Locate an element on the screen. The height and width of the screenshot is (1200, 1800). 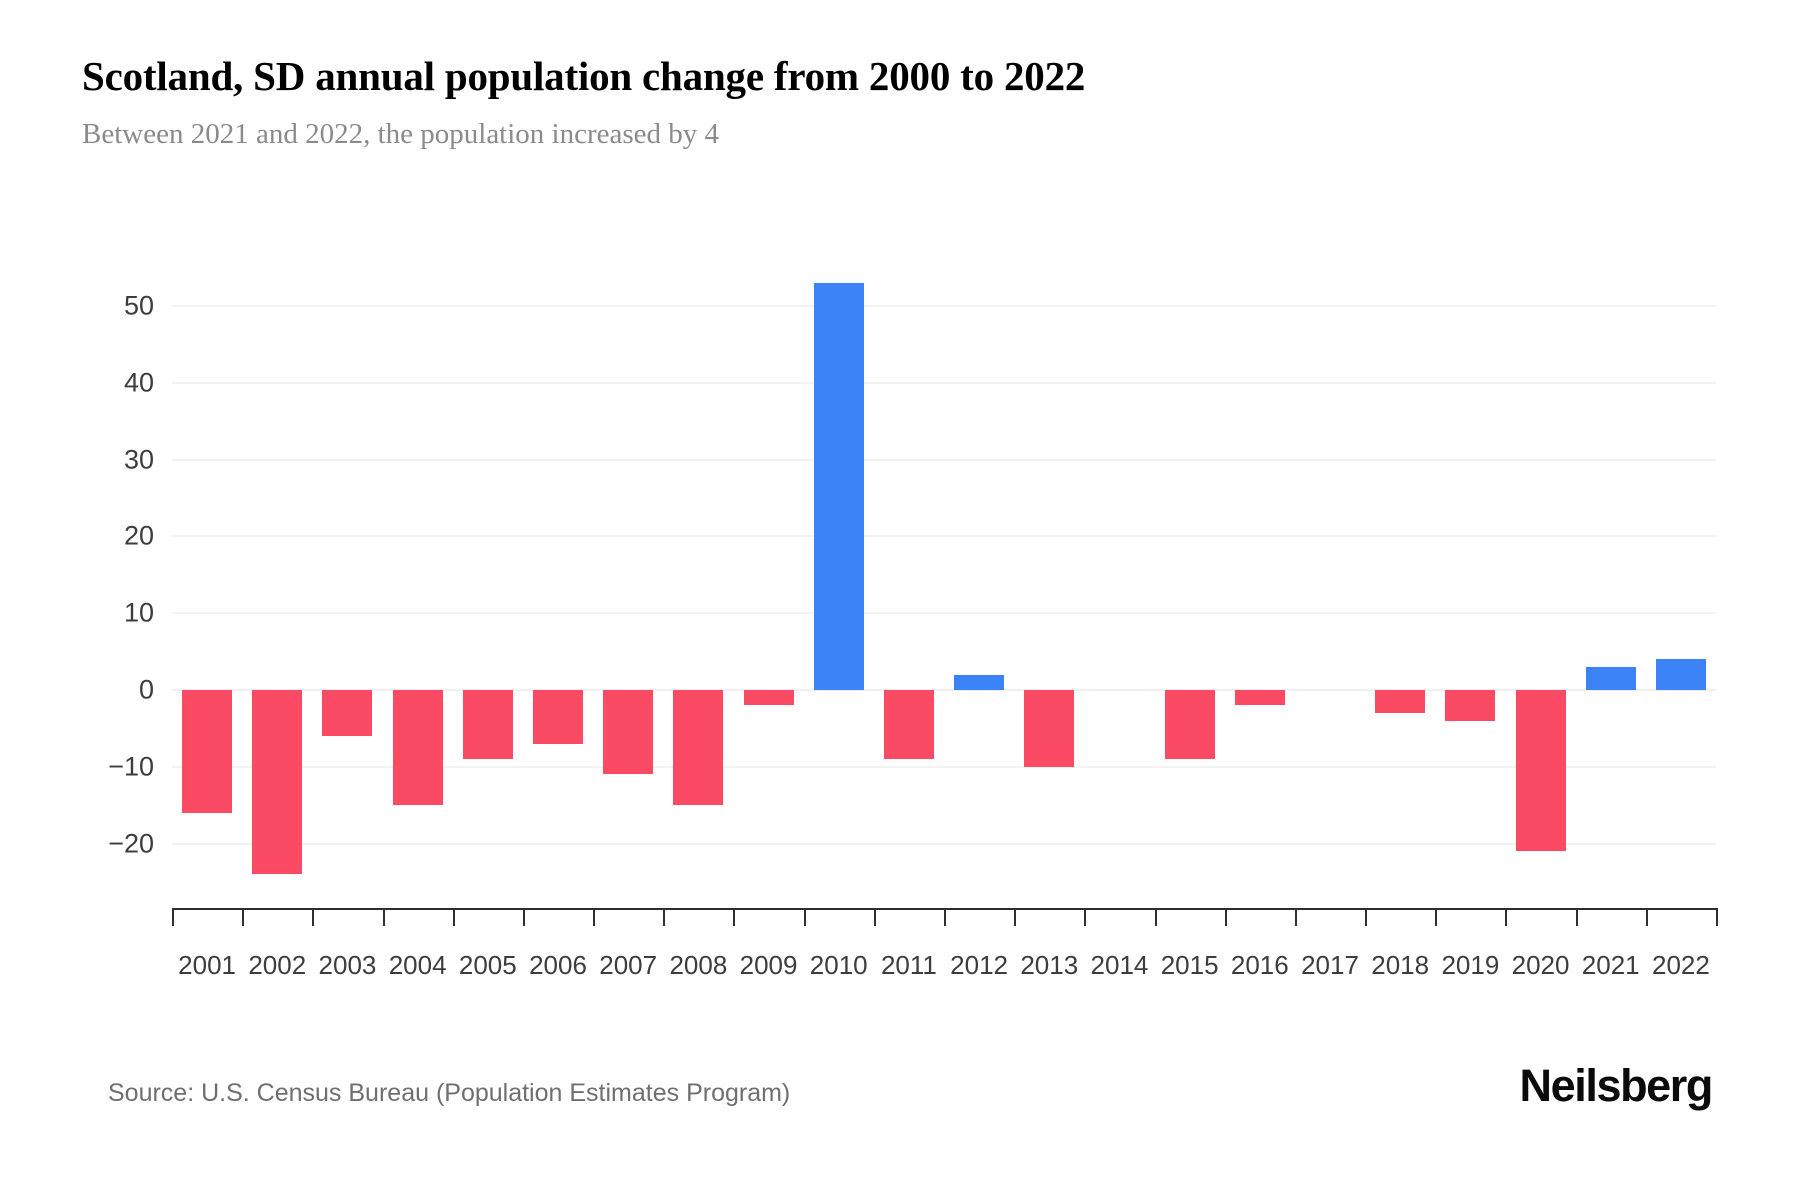
x-axis-tick-label: 2013 is located at coordinates (1049, 965).